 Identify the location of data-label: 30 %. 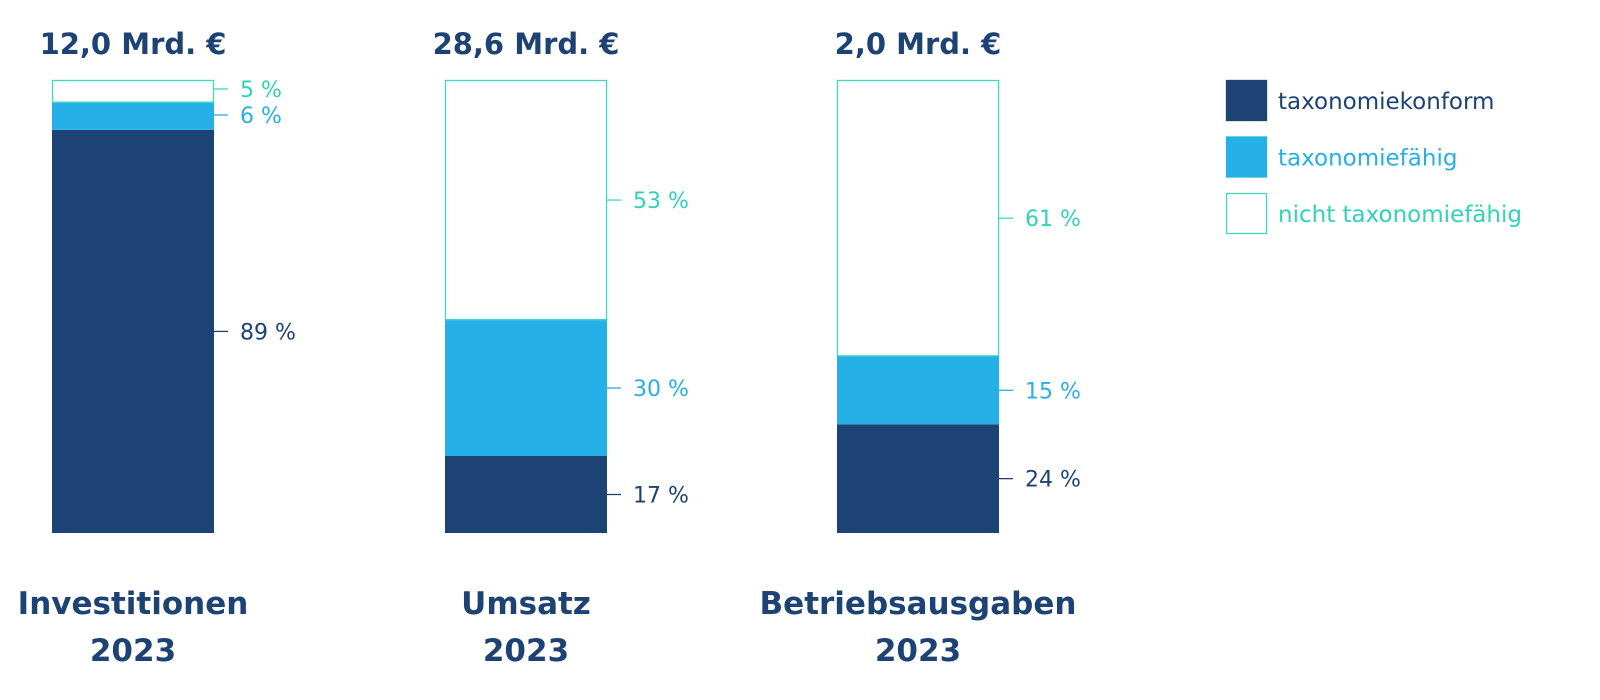
(661, 389).